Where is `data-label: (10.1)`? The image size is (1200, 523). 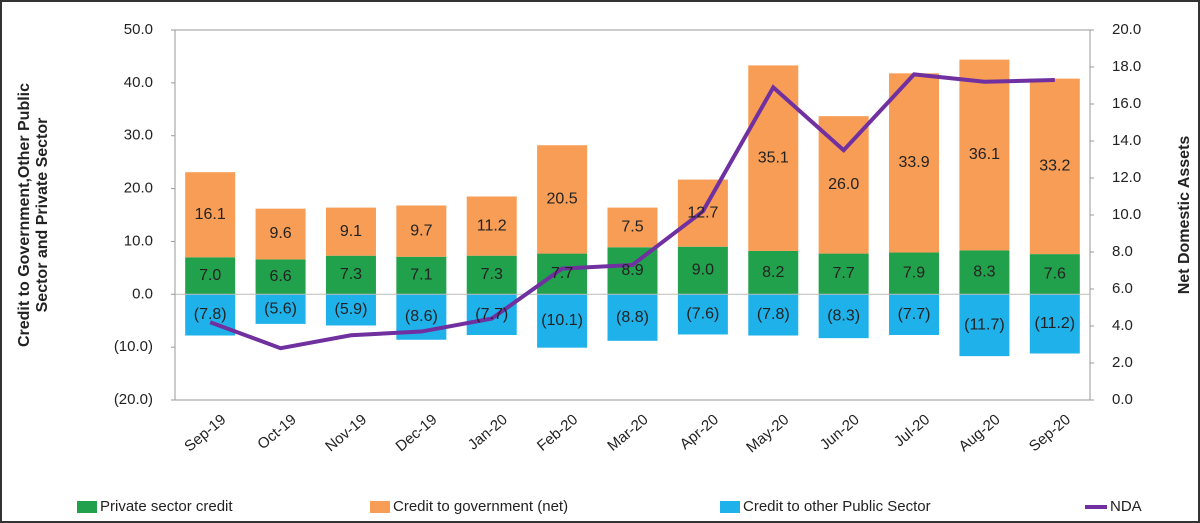
data-label: (10.1) is located at coordinates (562, 320).